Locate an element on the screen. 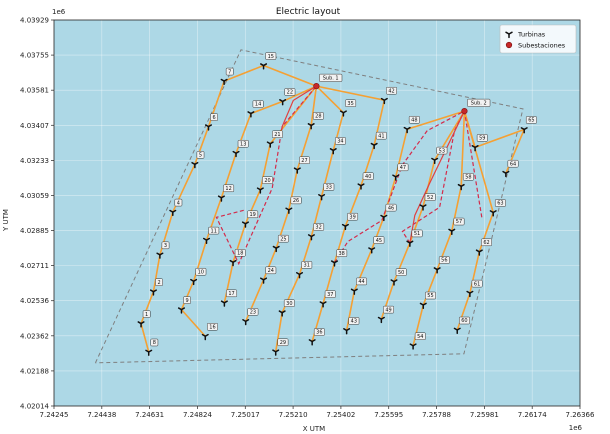  turbine-label: 27 is located at coordinates (304, 161).